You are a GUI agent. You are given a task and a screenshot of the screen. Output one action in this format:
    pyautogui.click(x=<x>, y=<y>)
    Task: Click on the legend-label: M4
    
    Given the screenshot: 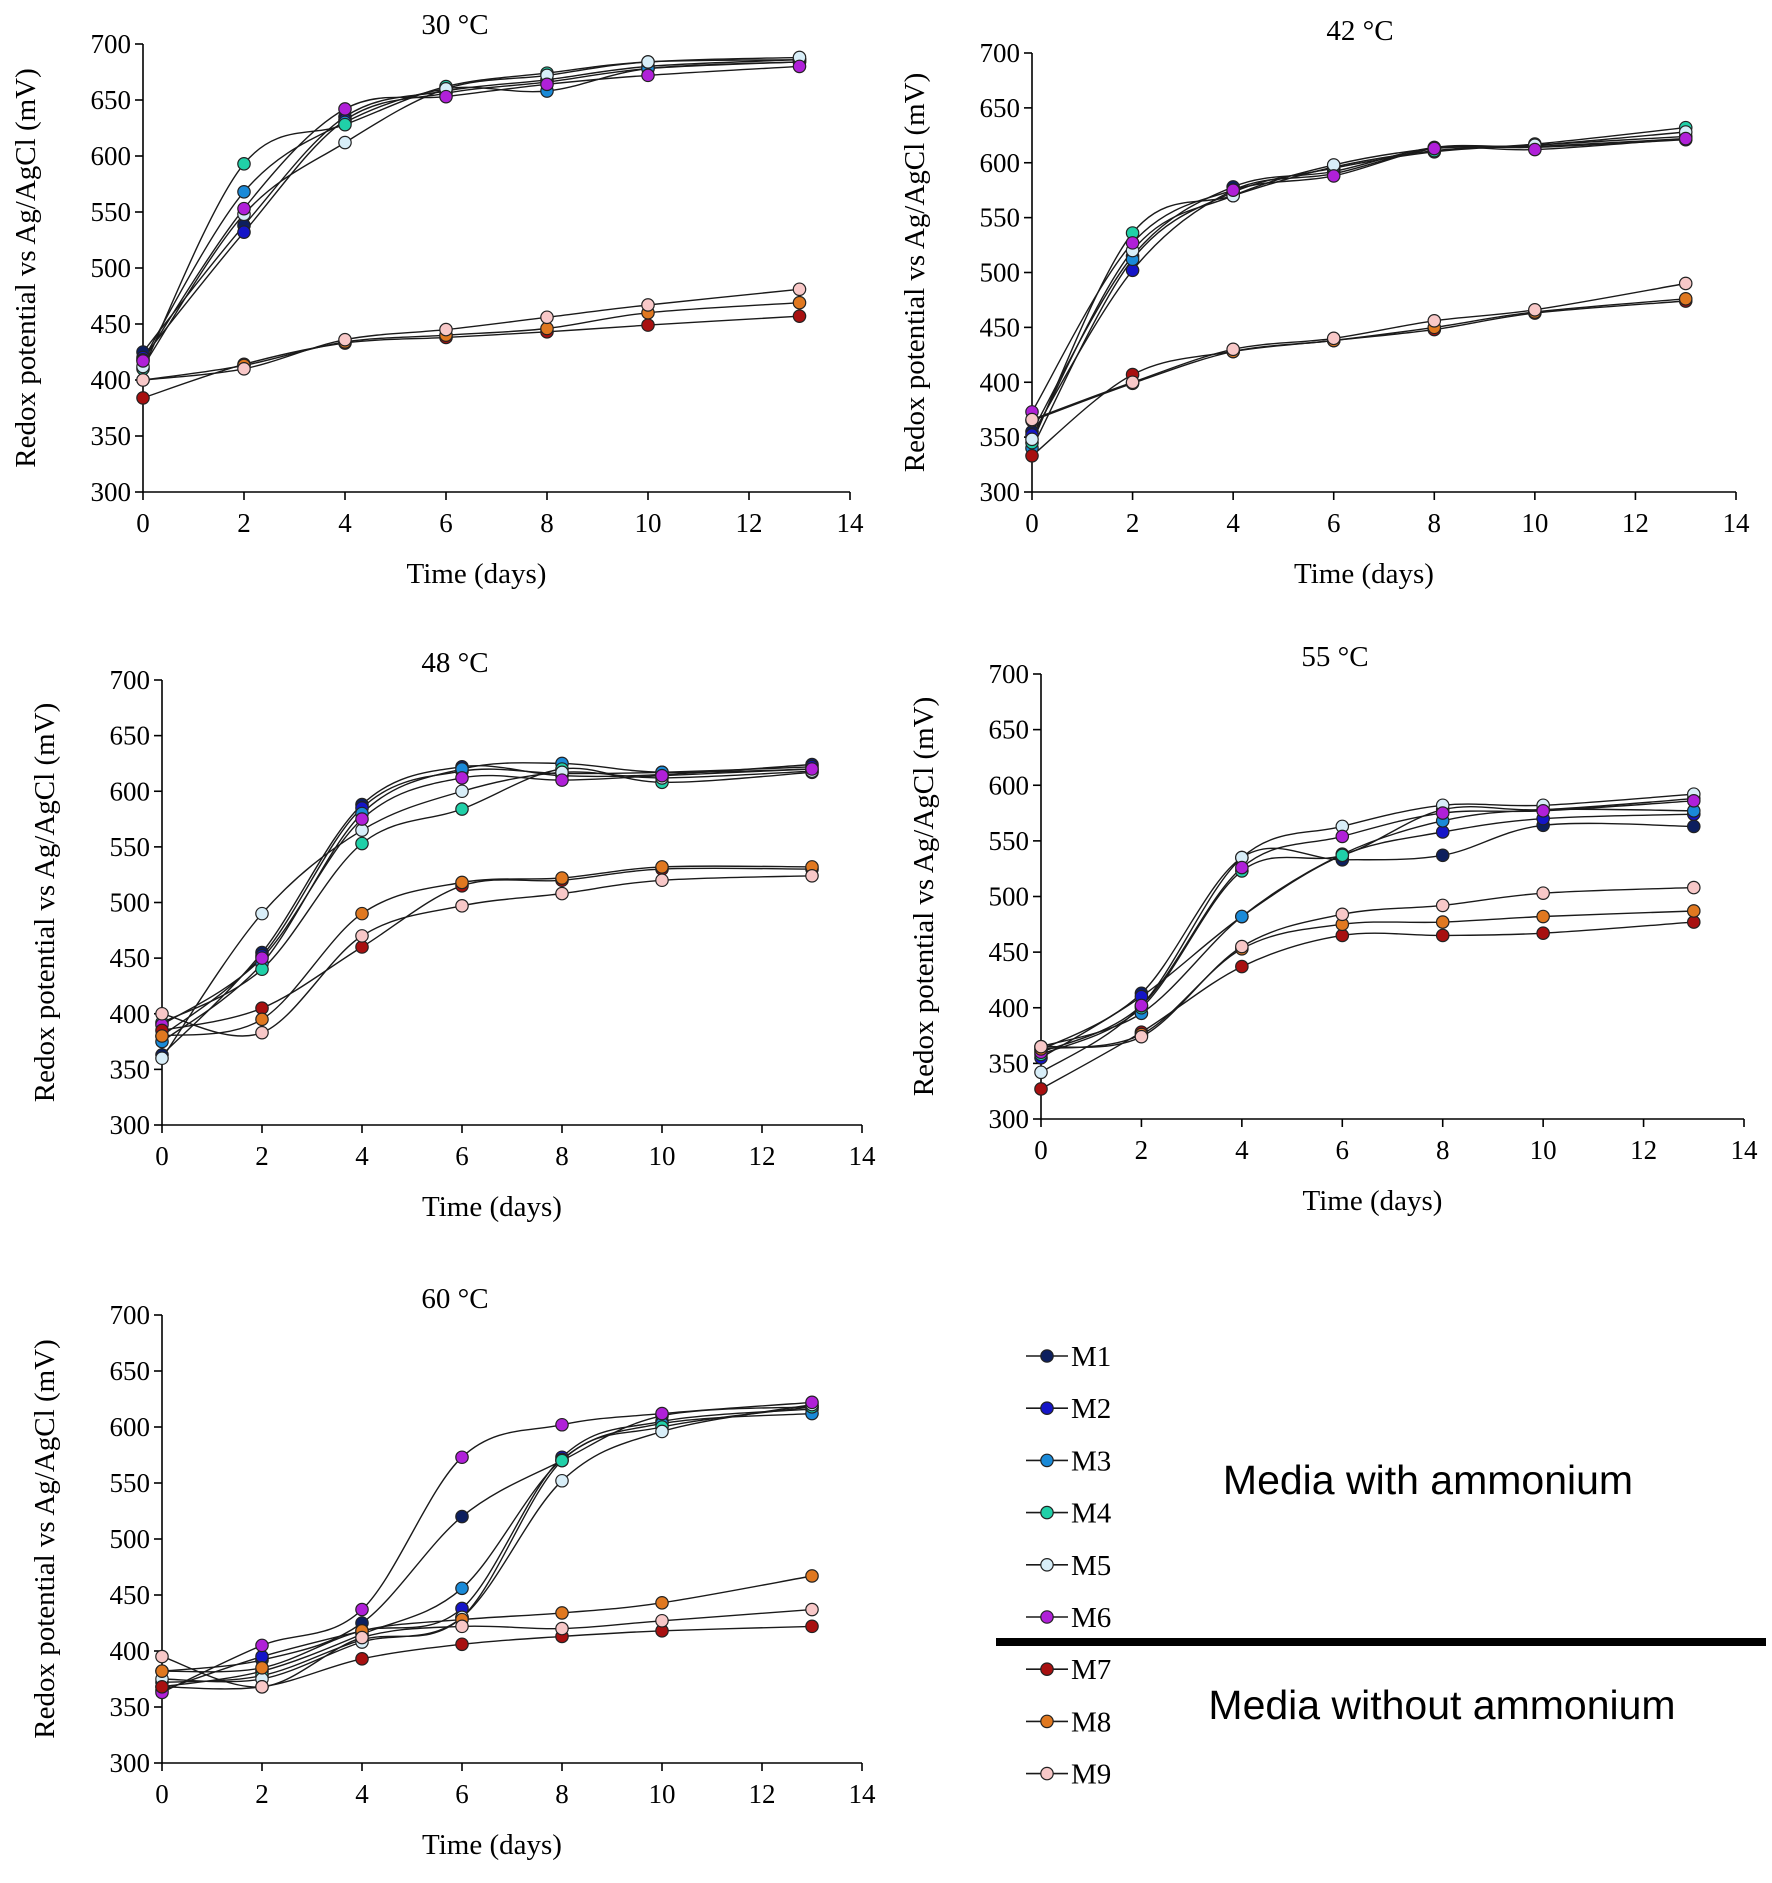 What is the action you would take?
    pyautogui.click(x=1091, y=1514)
    